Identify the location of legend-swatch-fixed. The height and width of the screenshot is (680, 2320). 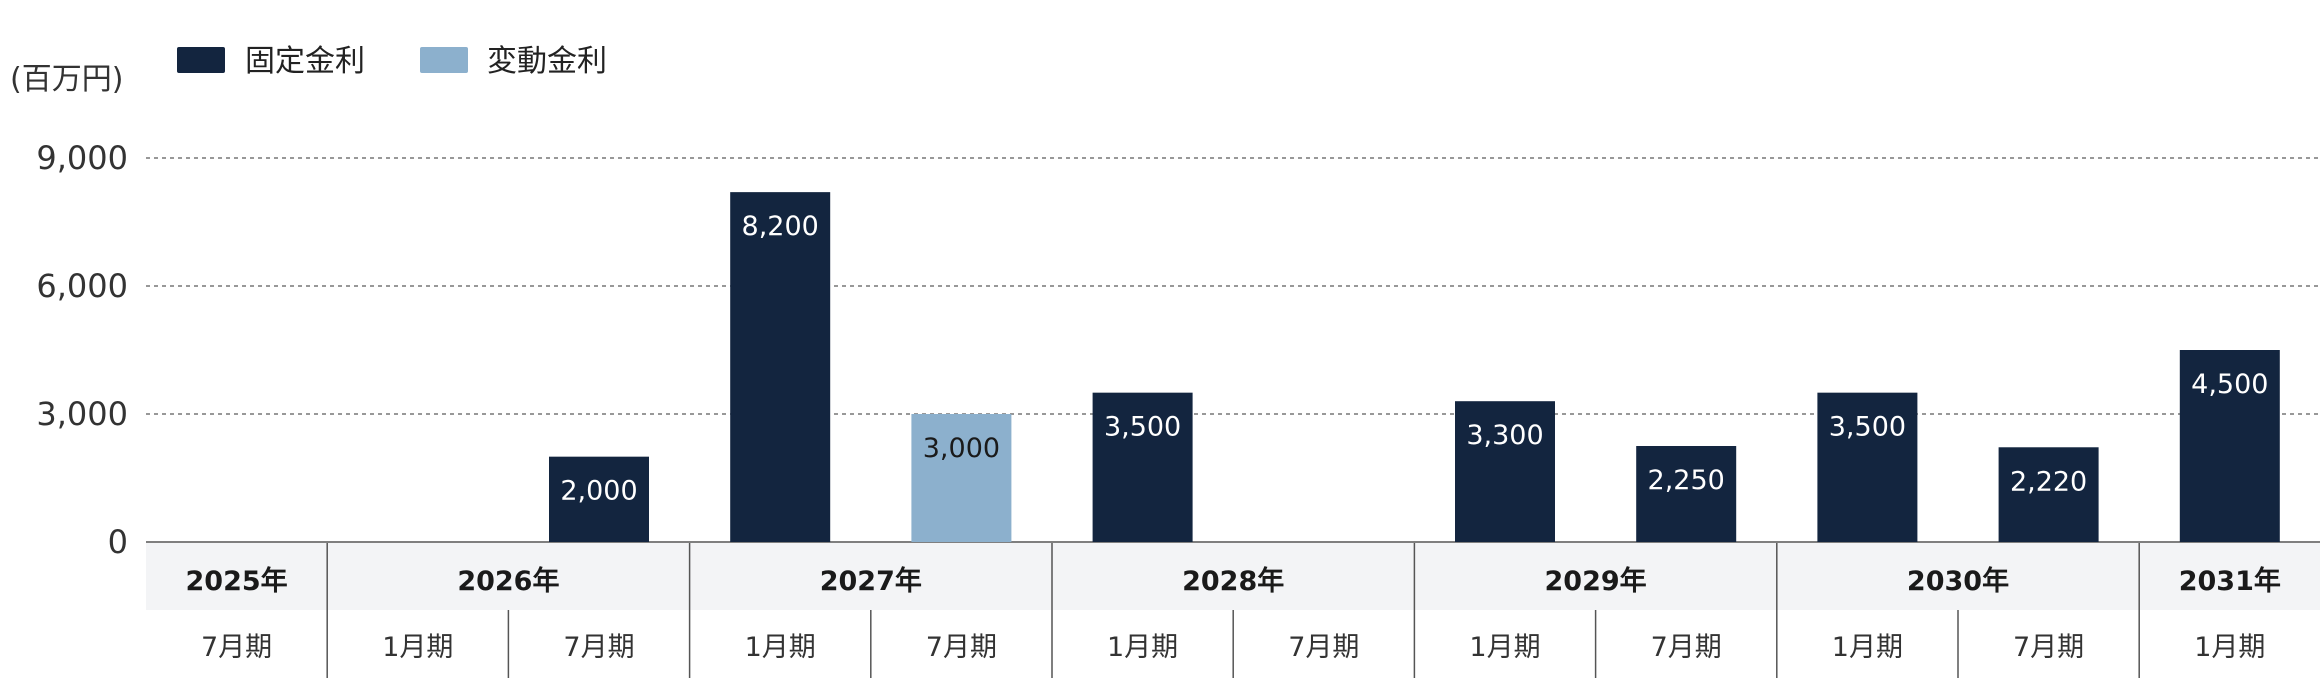
(201, 60).